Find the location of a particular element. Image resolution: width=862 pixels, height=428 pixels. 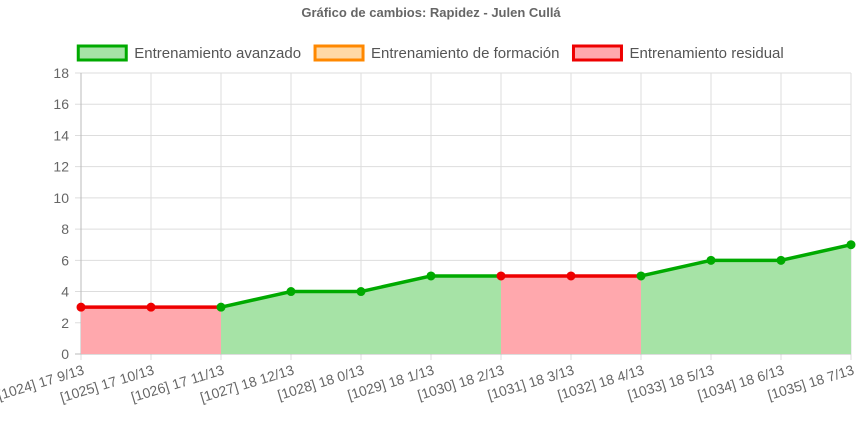

y-tick-label: 8 is located at coordinates (65, 229).